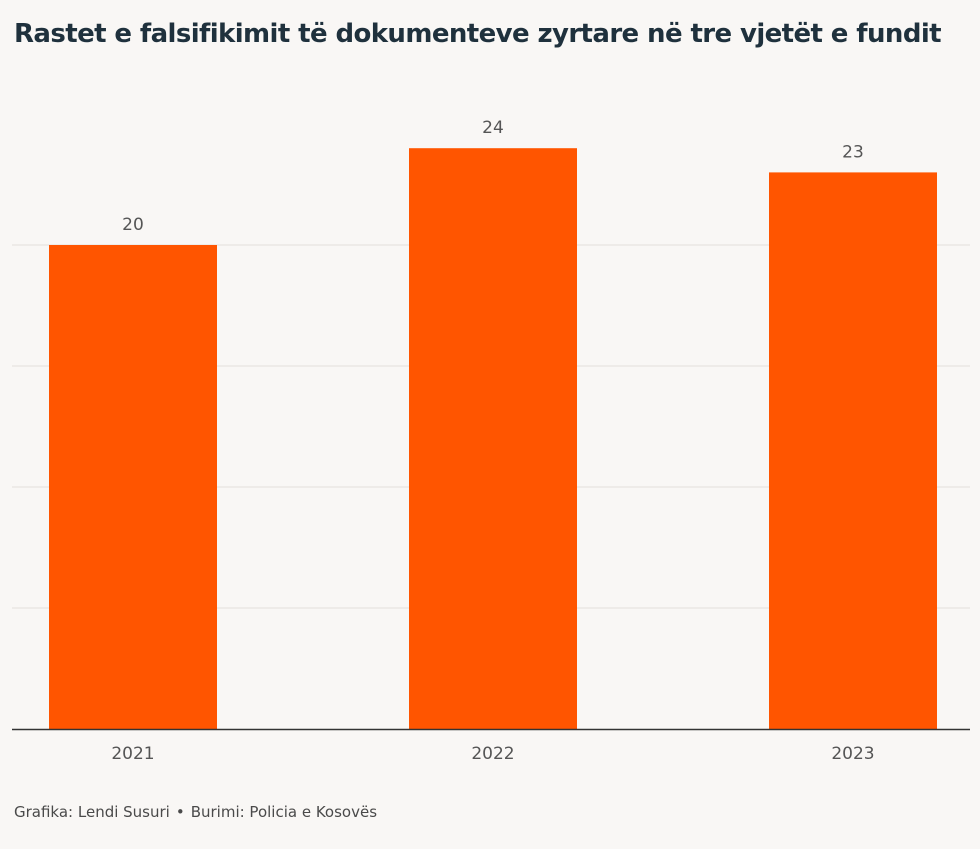 The width and height of the screenshot is (980, 849). What do you see at coordinates (853, 152) in the screenshot?
I see `data-label-2023: 23` at bounding box center [853, 152].